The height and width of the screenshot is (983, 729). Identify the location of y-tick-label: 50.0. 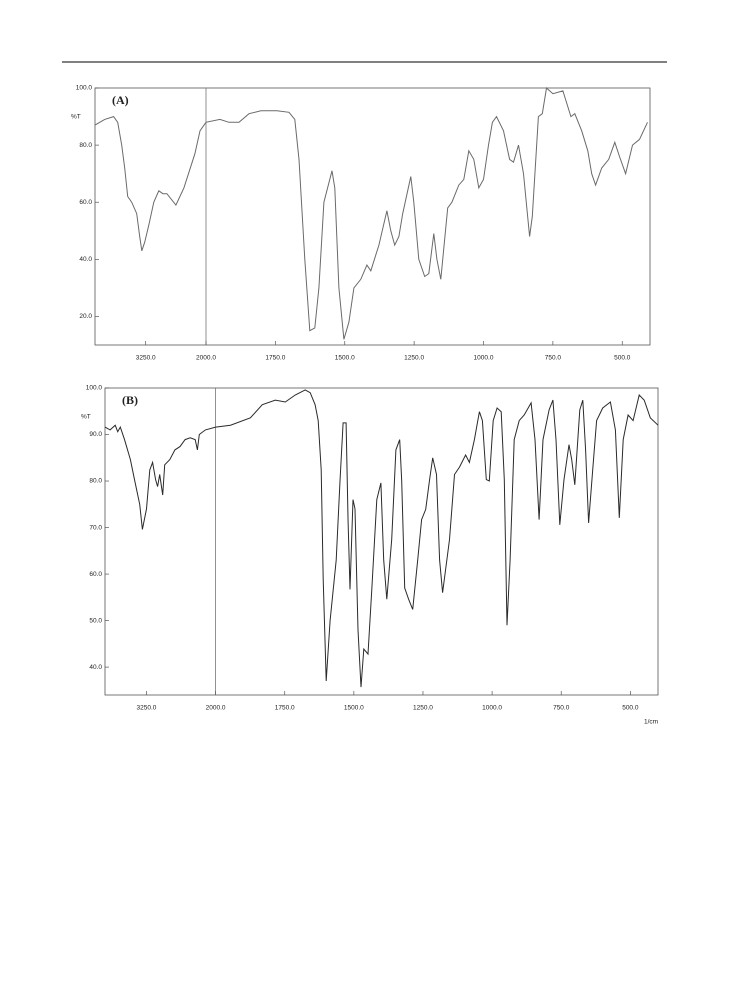
(95, 620).